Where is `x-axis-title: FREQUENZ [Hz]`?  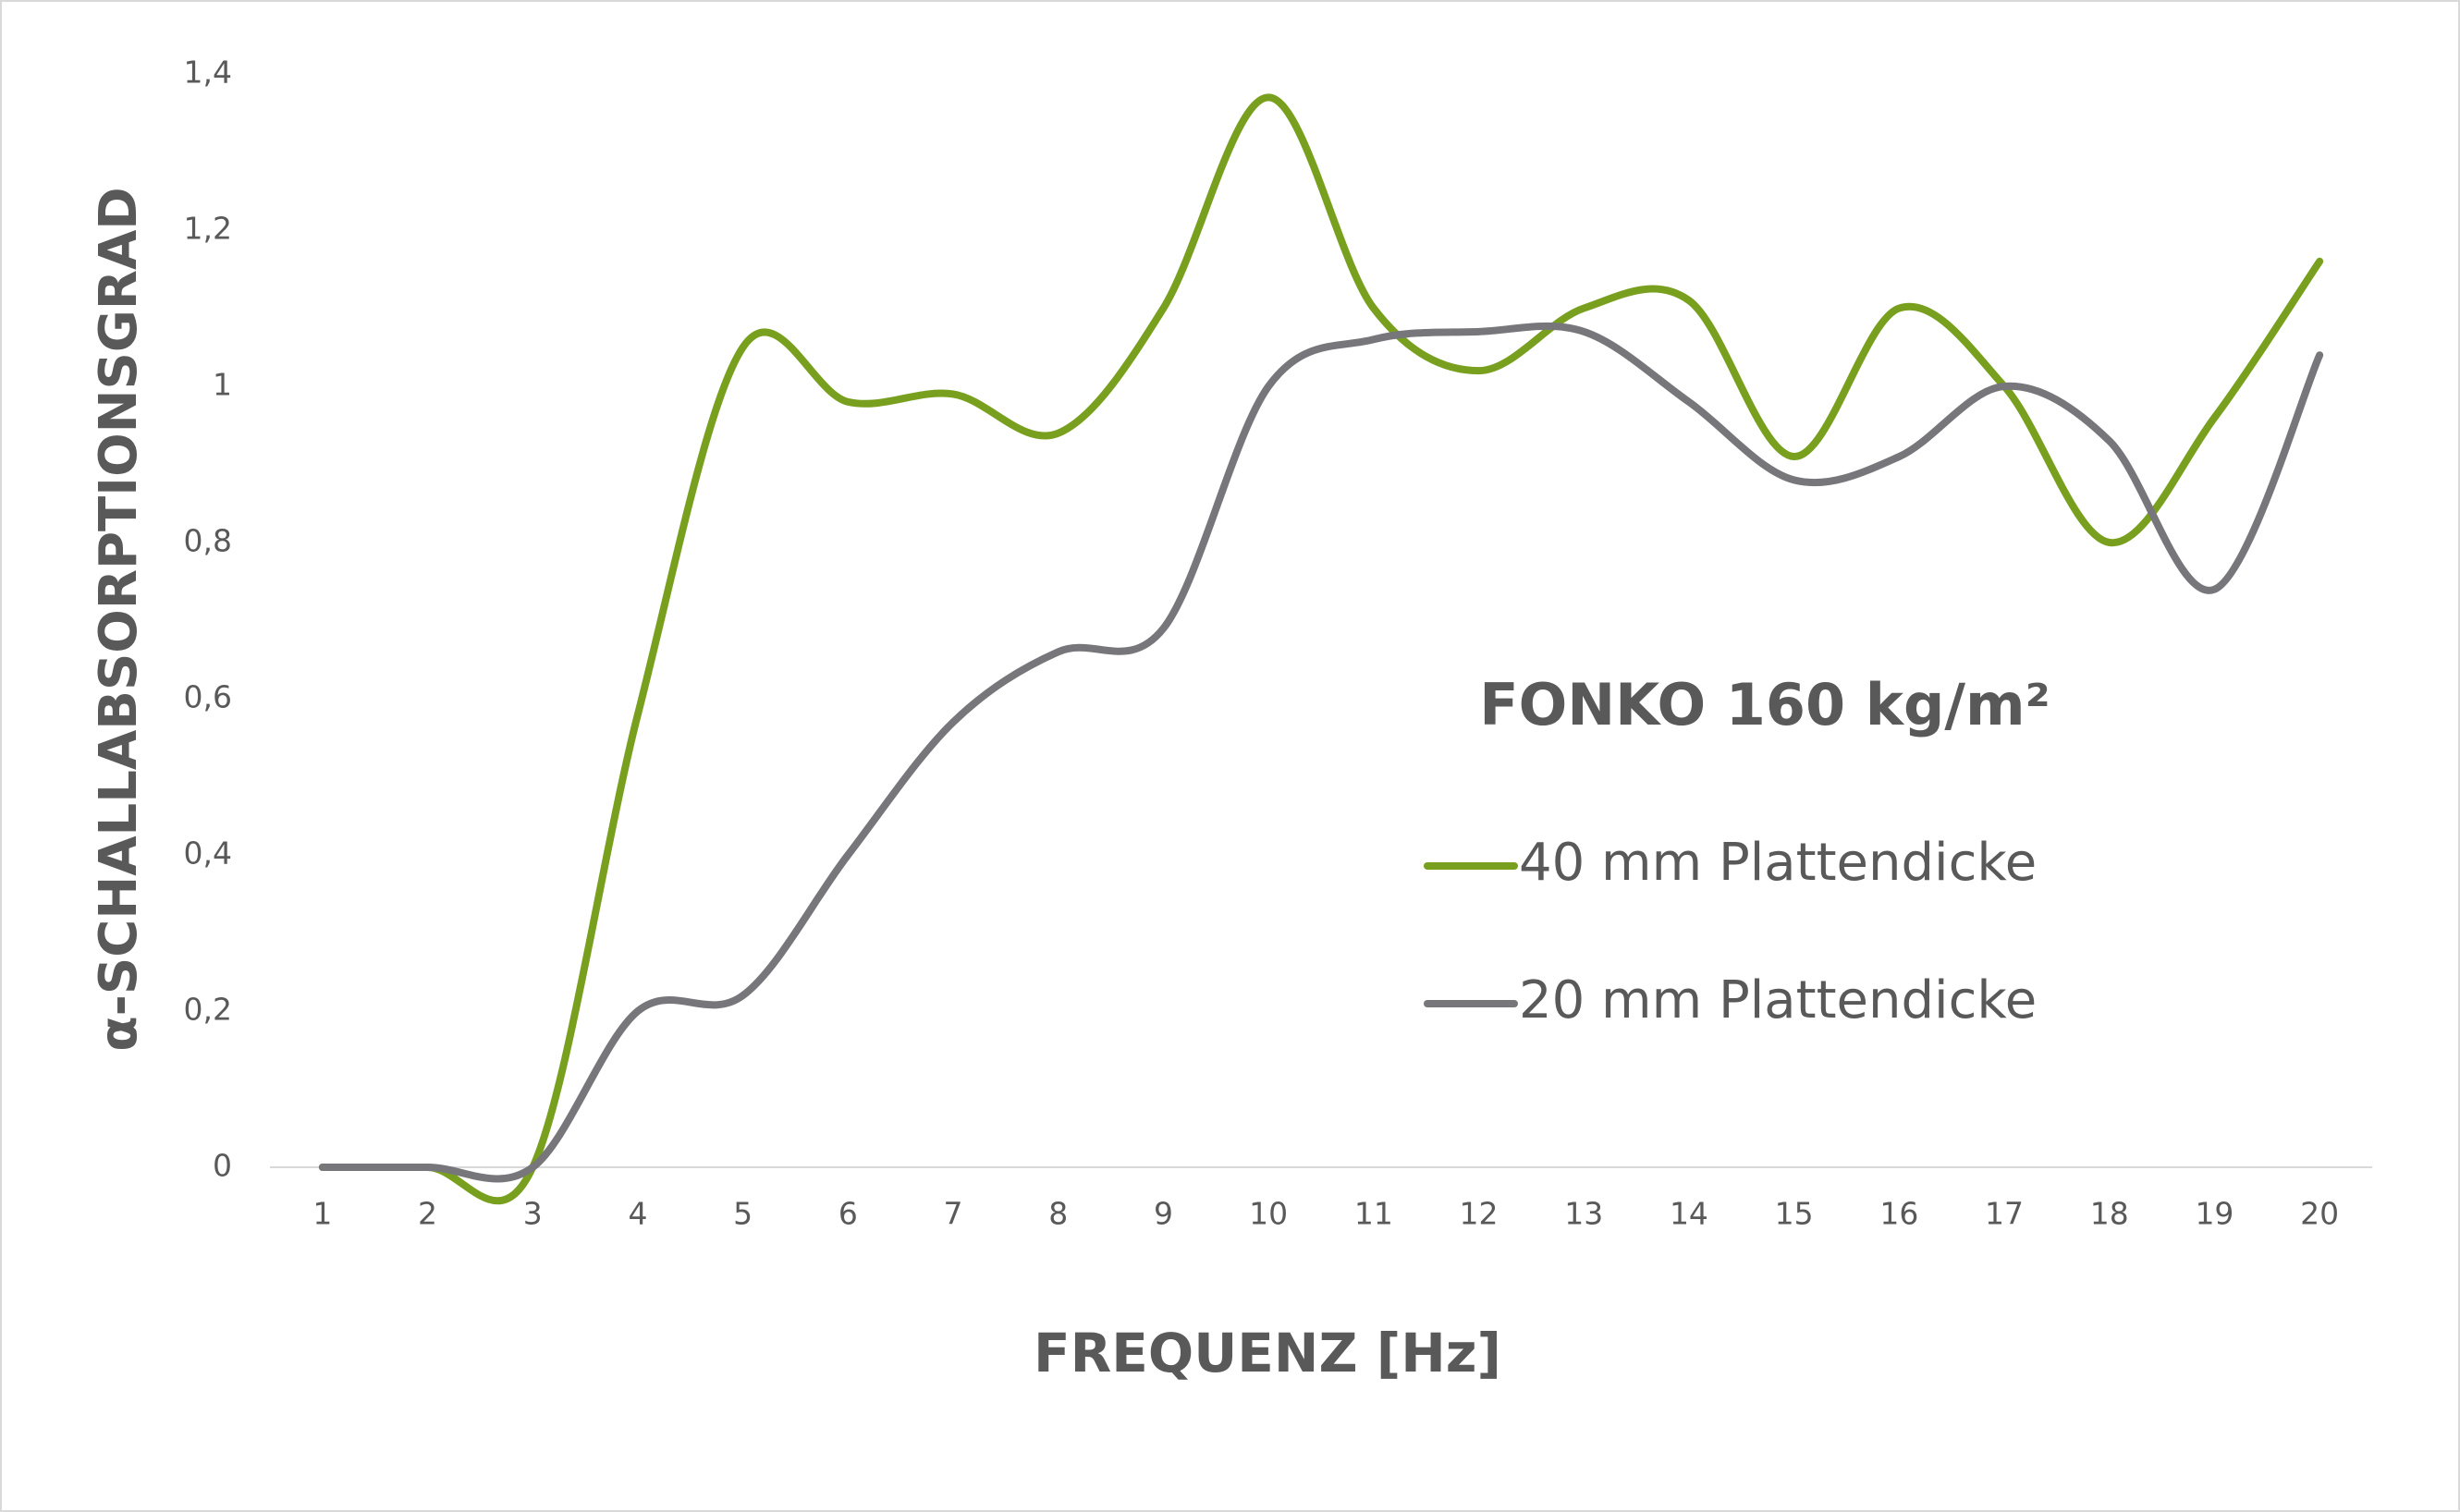
x-axis-title: FREQUENZ [Hz] is located at coordinates (1268, 1353).